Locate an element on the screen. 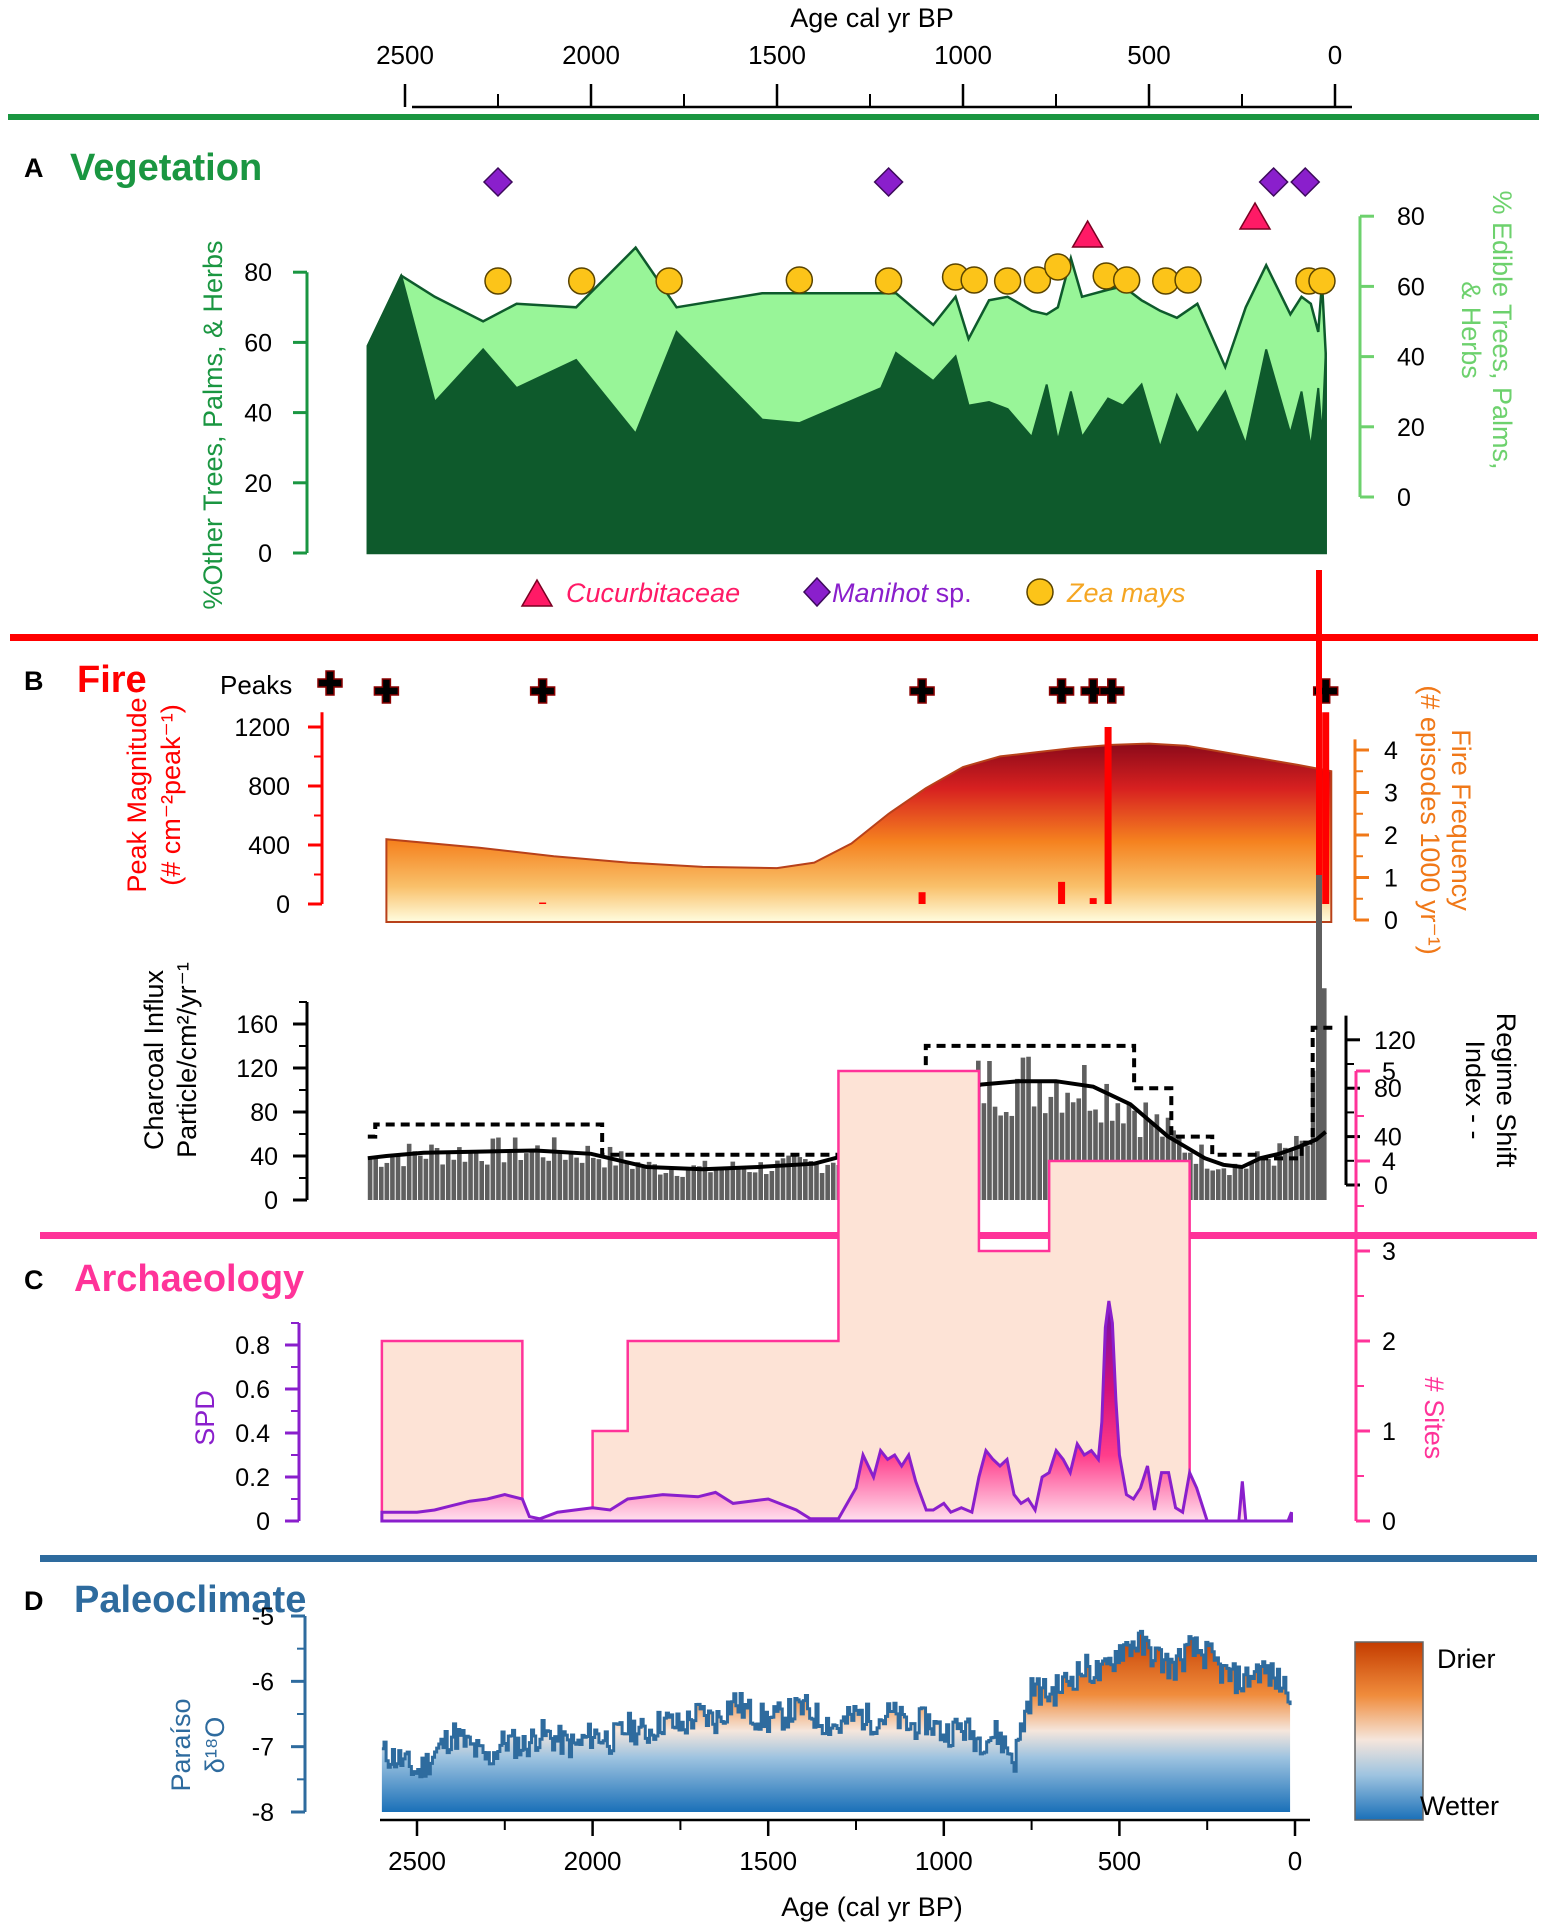 The width and height of the screenshot is (1547, 1929). other-trees-area is located at coordinates (846, 413).